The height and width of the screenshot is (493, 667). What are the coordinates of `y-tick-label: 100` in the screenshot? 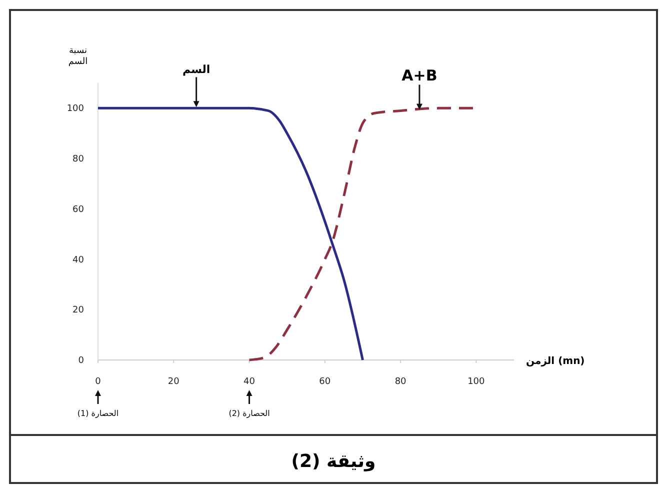 It's located at (75, 109).